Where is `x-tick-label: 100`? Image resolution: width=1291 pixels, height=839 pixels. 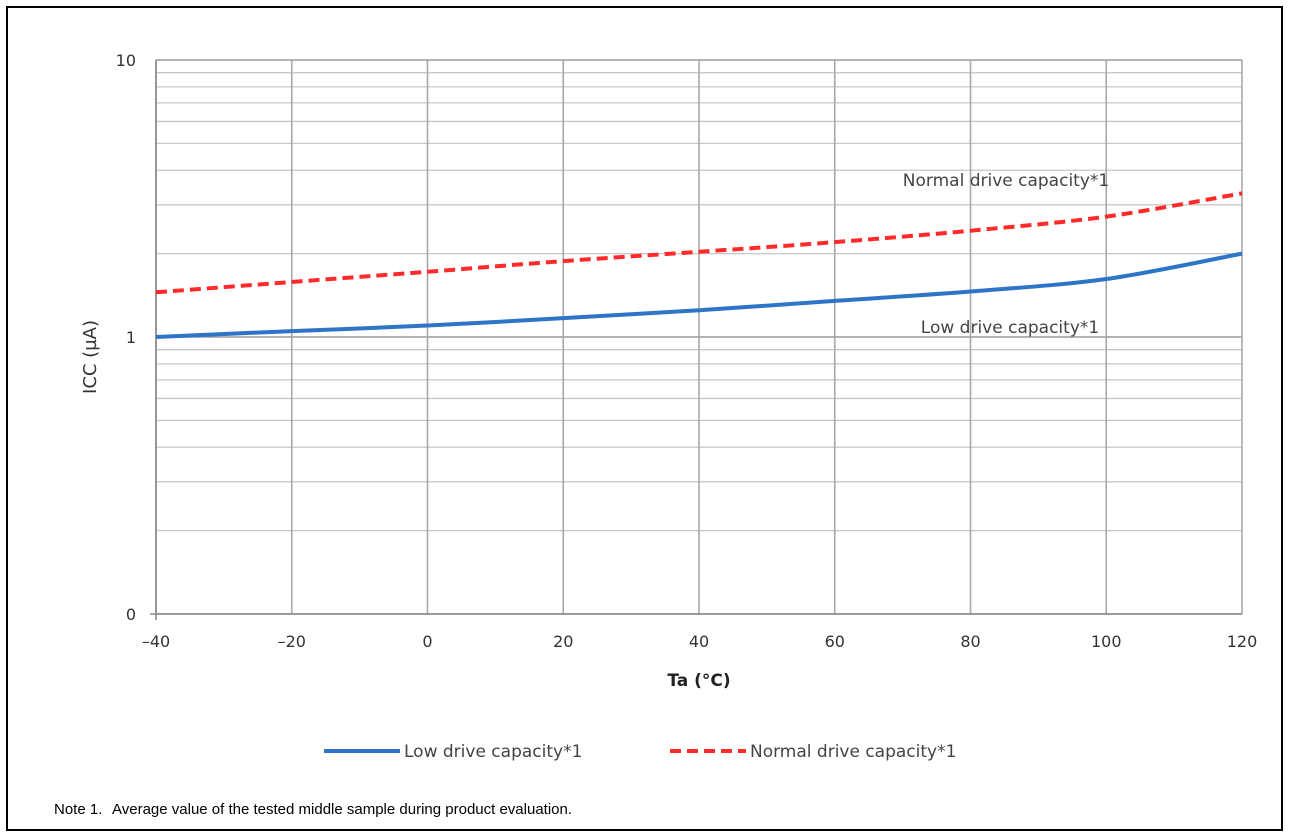
x-tick-label: 100 is located at coordinates (1106, 641).